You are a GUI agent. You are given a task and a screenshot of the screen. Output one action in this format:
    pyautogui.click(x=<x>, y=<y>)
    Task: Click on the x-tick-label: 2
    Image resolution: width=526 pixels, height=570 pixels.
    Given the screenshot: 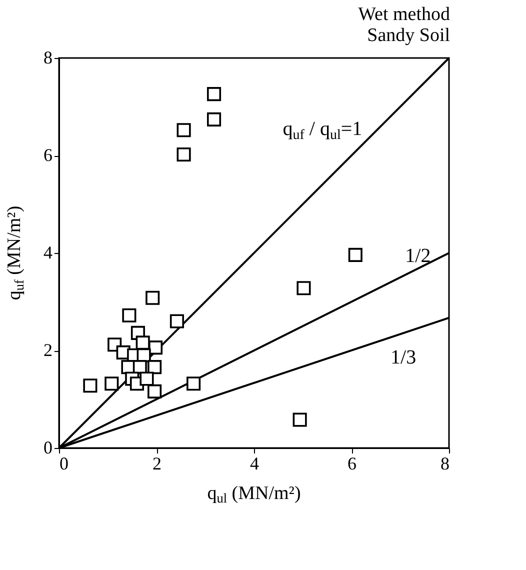 What is the action you would take?
    pyautogui.click(x=157, y=464)
    